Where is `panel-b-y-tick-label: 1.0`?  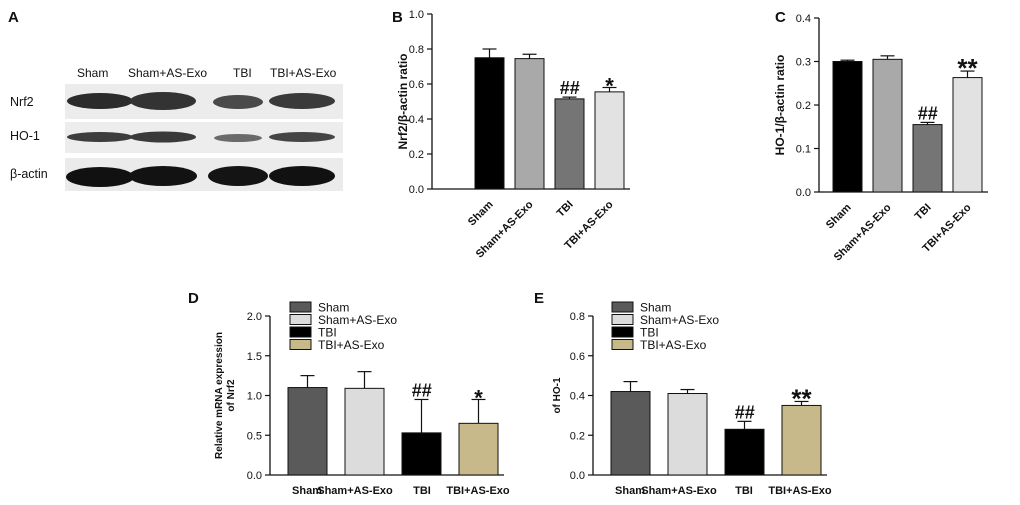
panel-b-y-tick-label: 1.0 is located at coordinates (416, 15).